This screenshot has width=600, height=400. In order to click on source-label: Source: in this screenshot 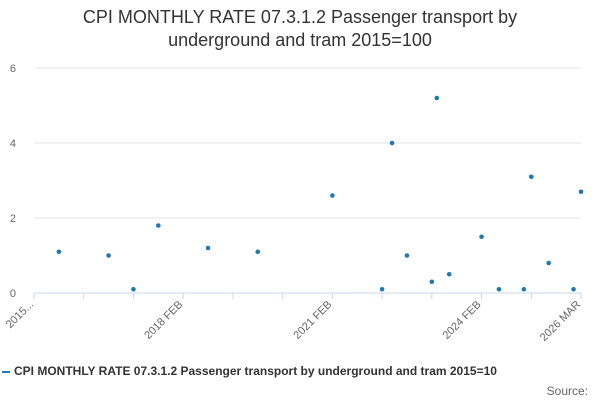, I will do `click(567, 391)`.